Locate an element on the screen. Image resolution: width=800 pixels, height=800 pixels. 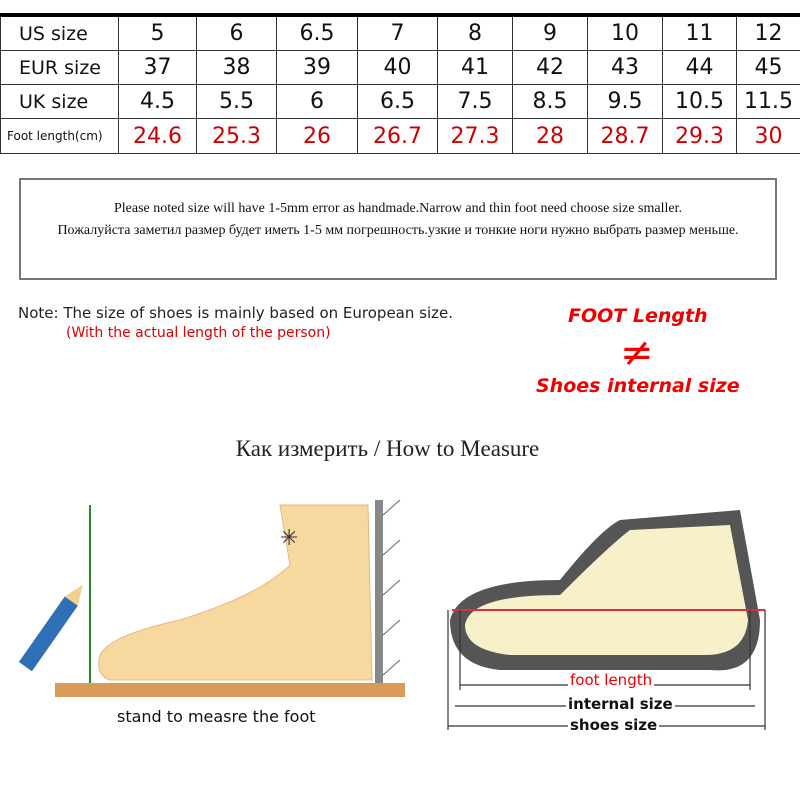
row-label: Foot length(cm) is located at coordinates (59, 136).